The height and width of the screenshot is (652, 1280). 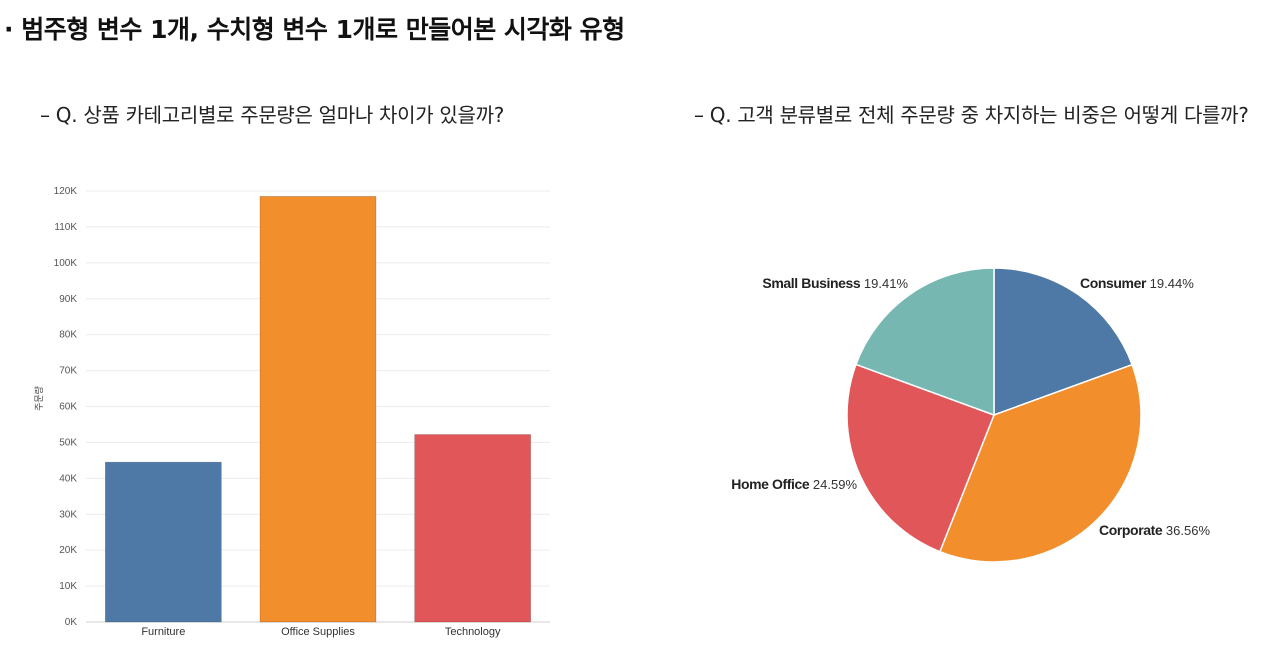 What do you see at coordinates (68, 586) in the screenshot?
I see `y-tick-label: 10K` at bounding box center [68, 586].